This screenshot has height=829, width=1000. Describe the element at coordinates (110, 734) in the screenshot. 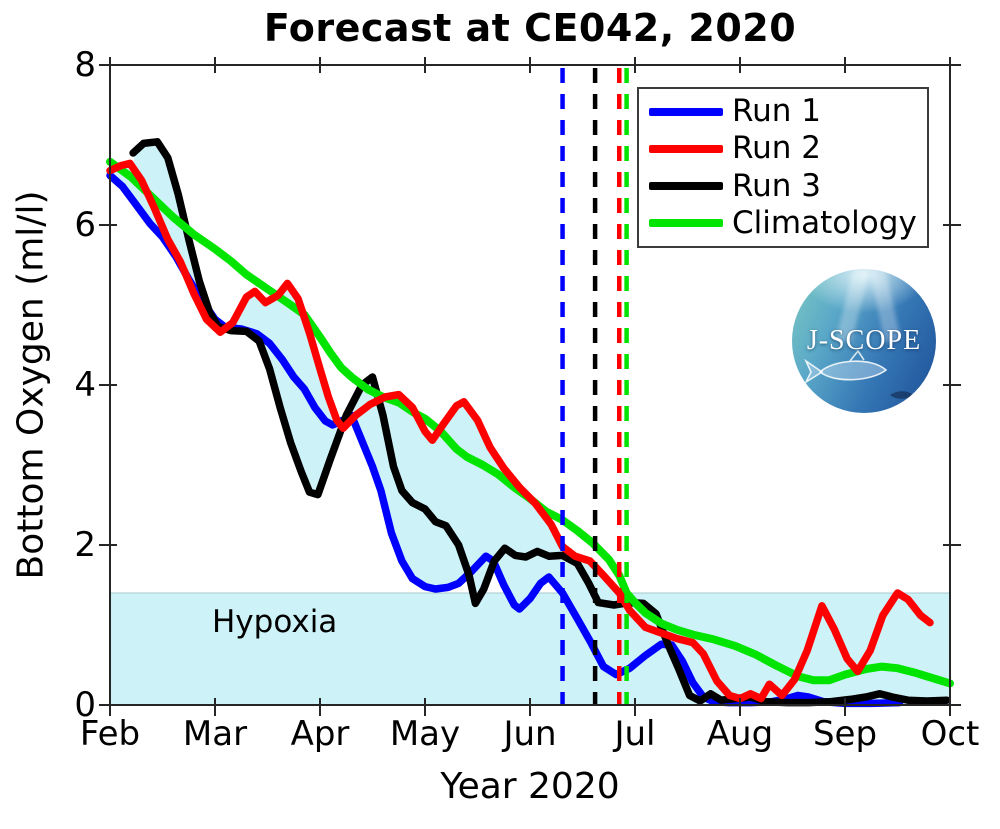

I see `x-tick-label-feb: Feb` at that location.